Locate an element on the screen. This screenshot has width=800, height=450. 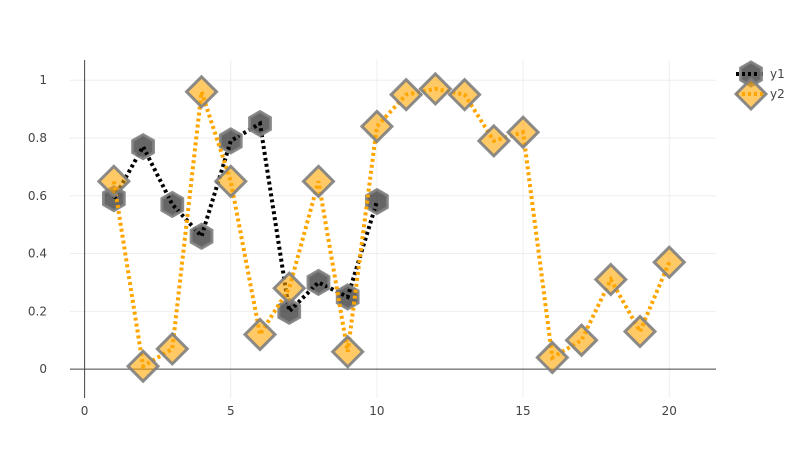
x-tick-label: 10 is located at coordinates (376, 411).